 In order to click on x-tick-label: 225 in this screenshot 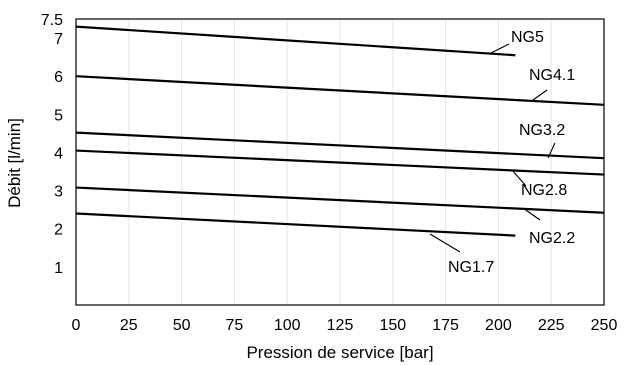, I will do `click(551, 325)`.